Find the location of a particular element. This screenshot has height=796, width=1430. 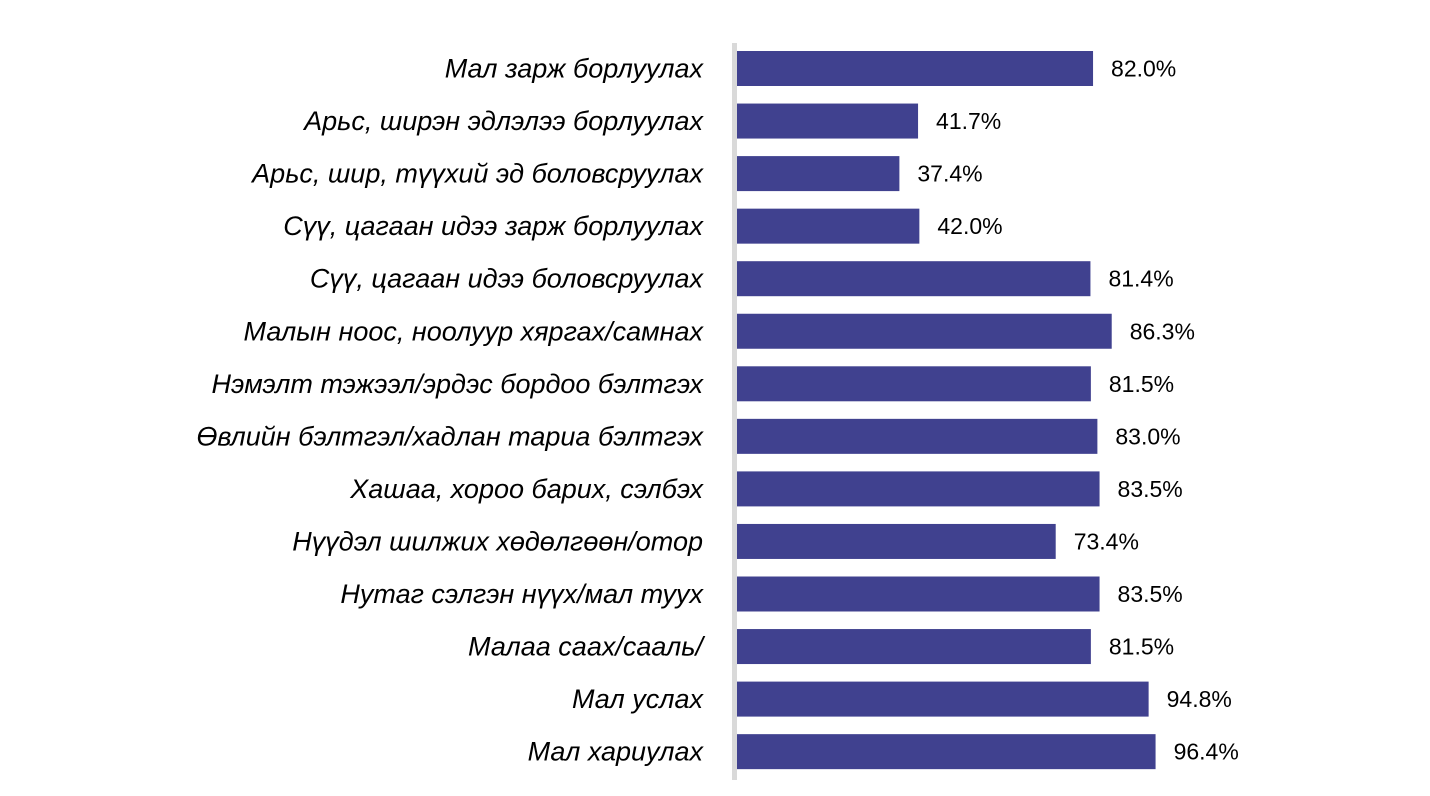

value-label: 42.0% is located at coordinates (969, 226).